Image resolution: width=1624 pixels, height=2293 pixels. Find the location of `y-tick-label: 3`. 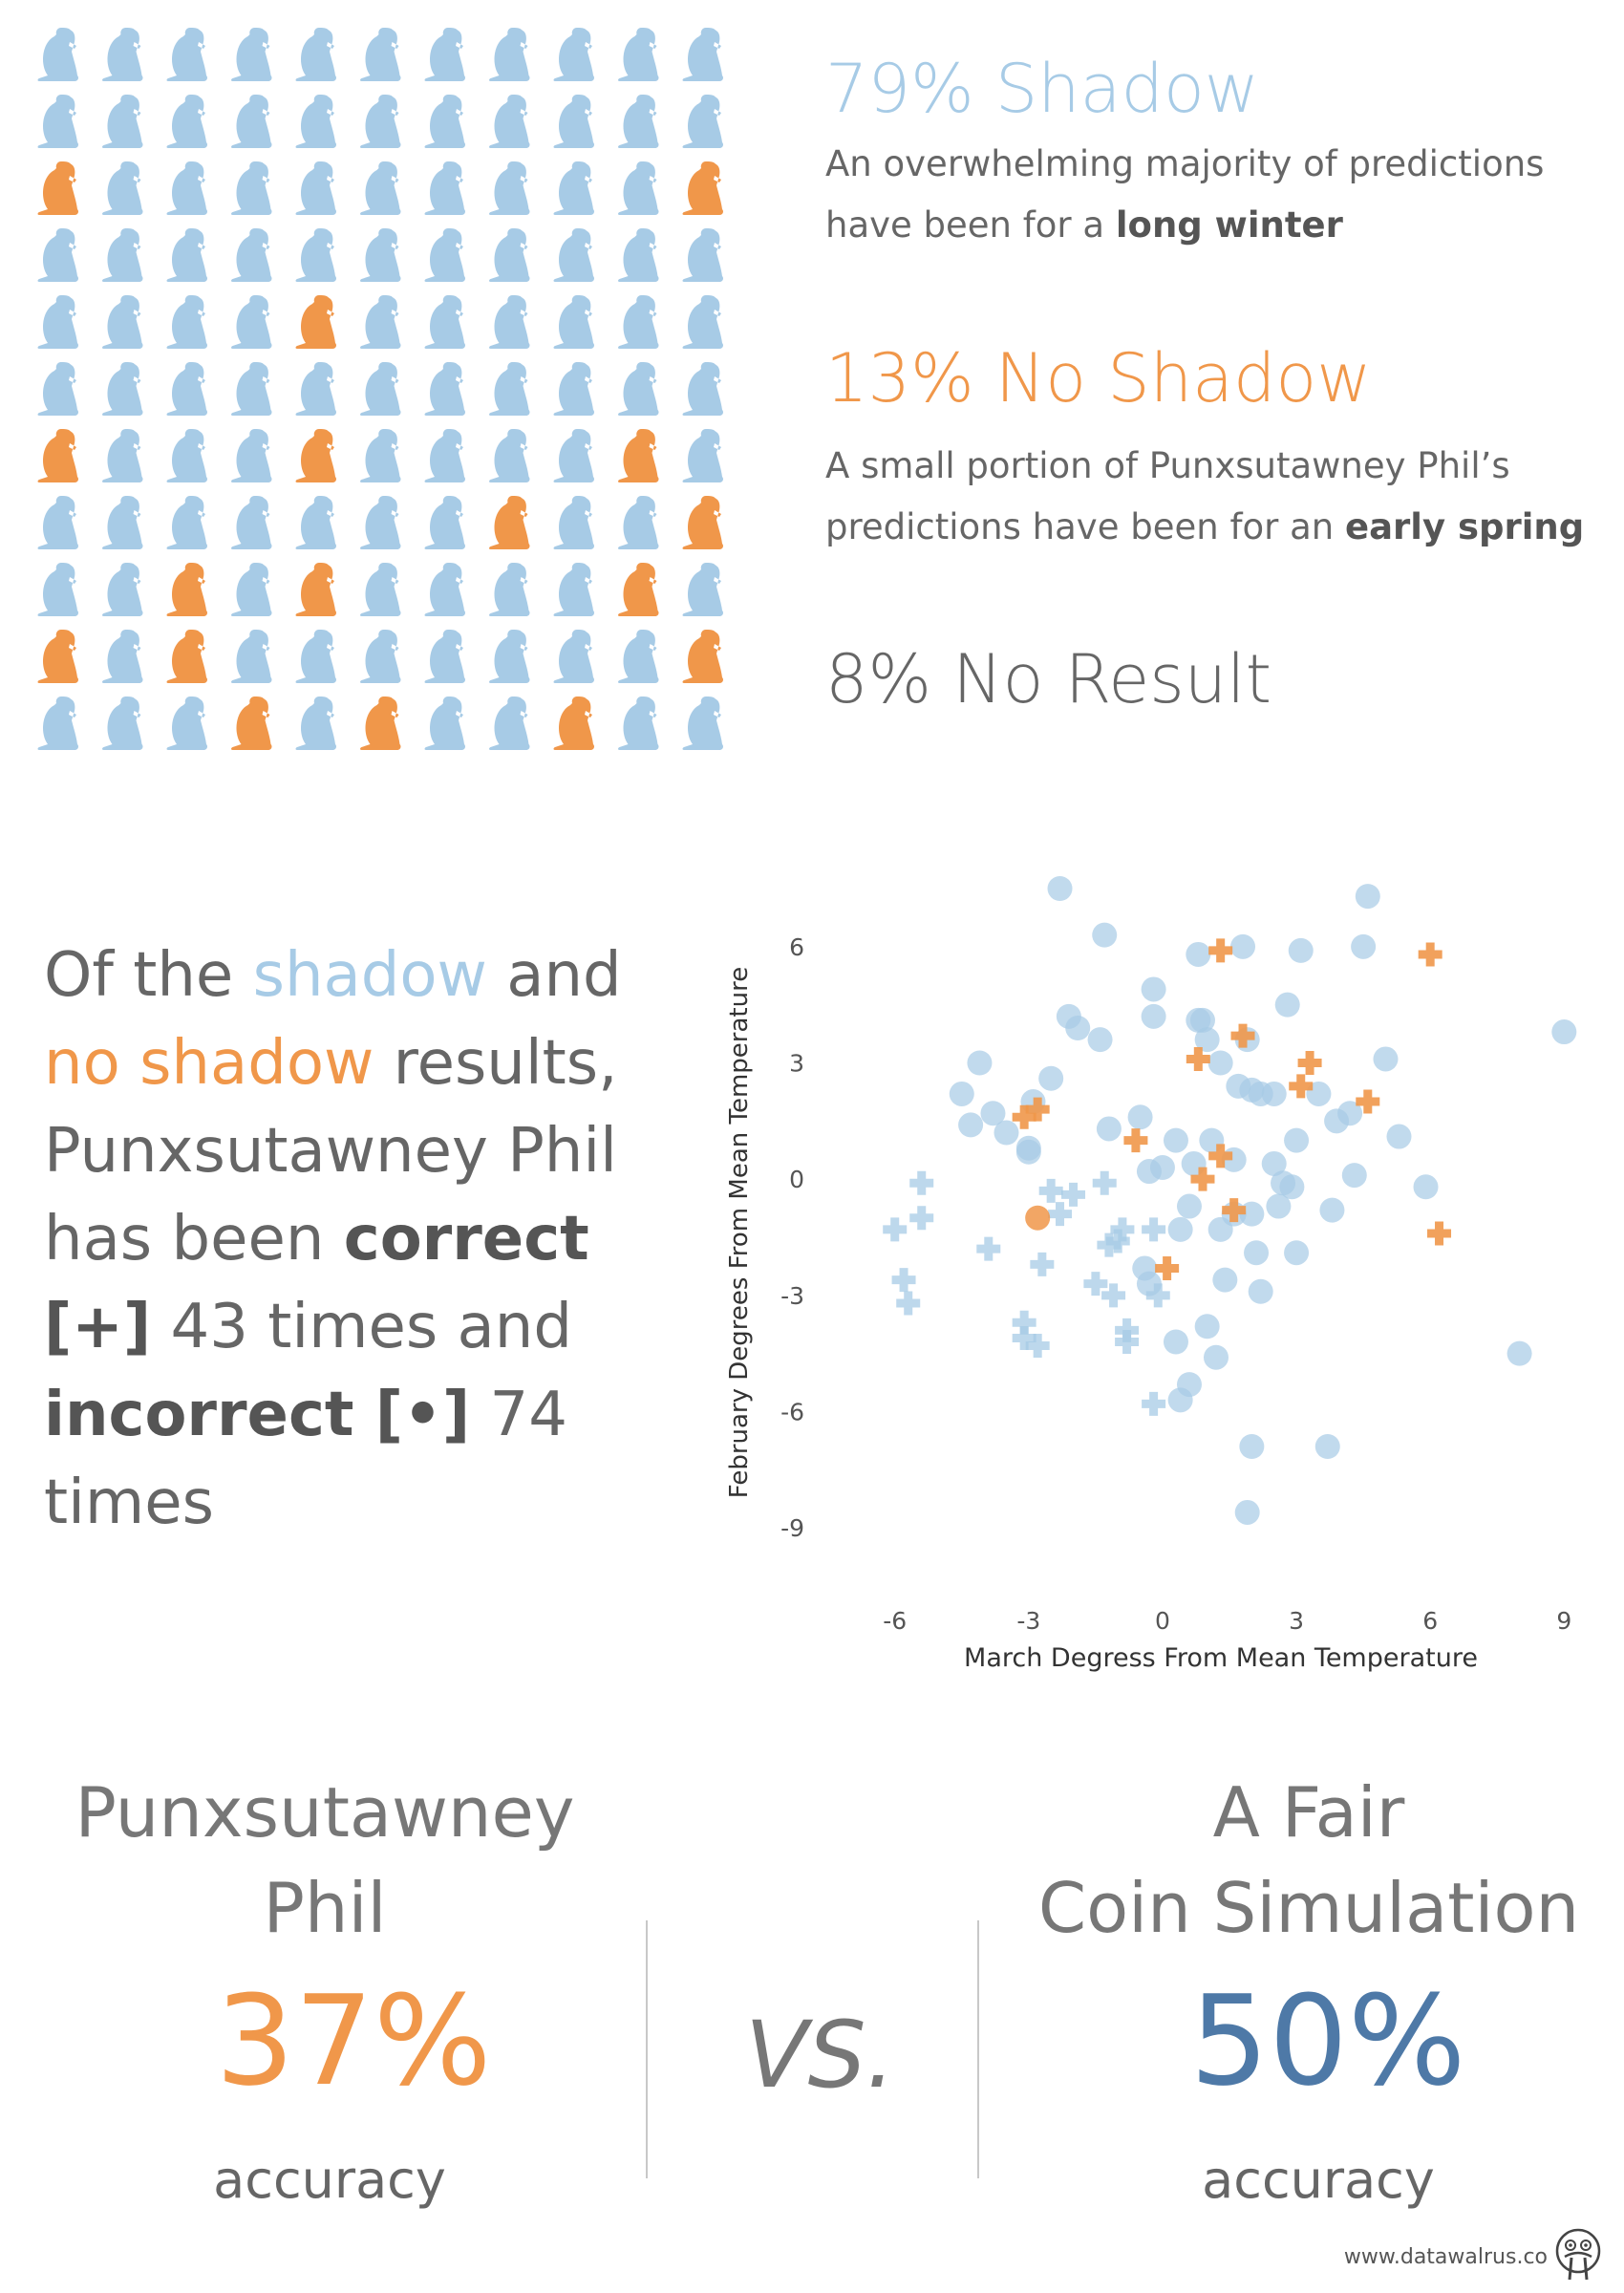

y-tick-label: 3 is located at coordinates (797, 1064).